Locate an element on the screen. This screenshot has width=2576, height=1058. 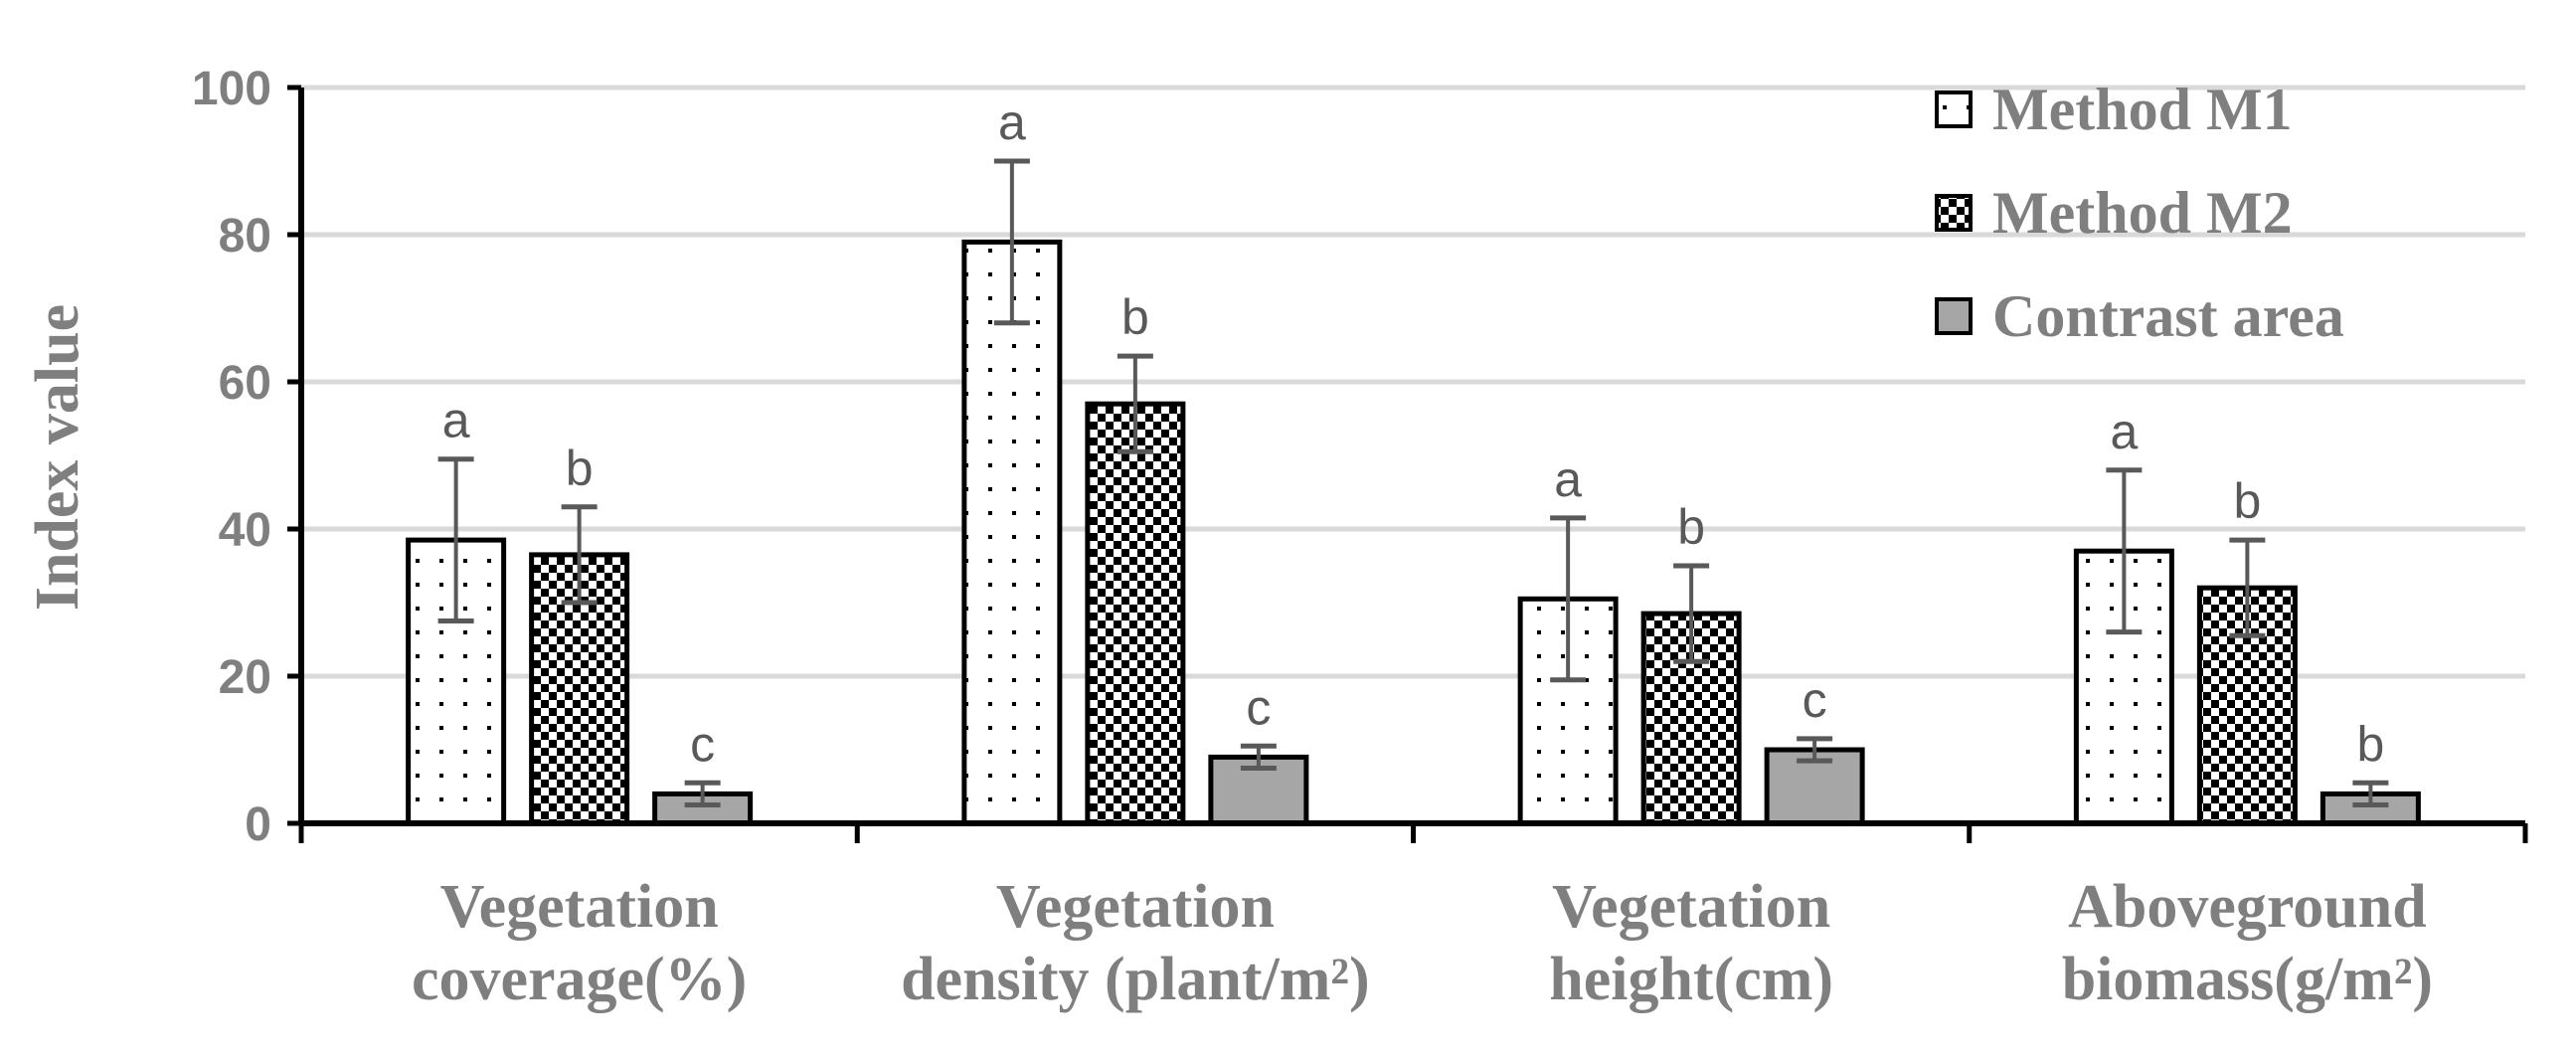
legend-label: Contrast area is located at coordinates (2168, 316).